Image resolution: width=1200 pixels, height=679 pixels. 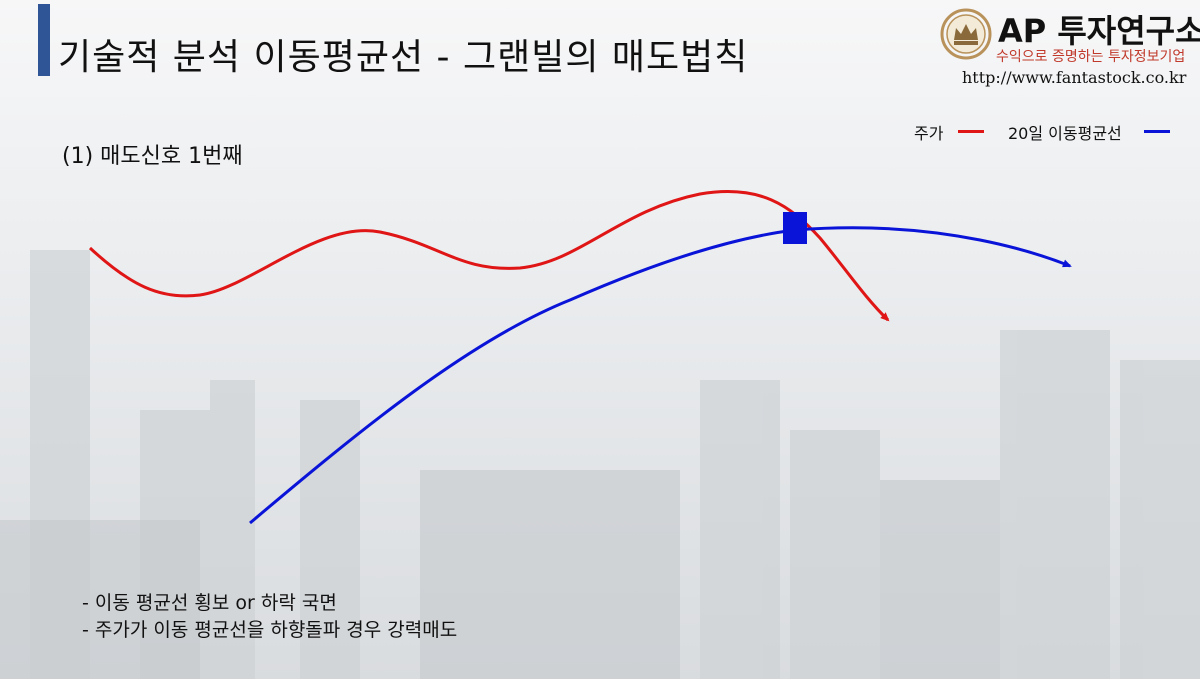 I want to click on page-title: 기술적 분석 이동평균선 - 그랜빌의 매도법칙, so click(x=403, y=57).